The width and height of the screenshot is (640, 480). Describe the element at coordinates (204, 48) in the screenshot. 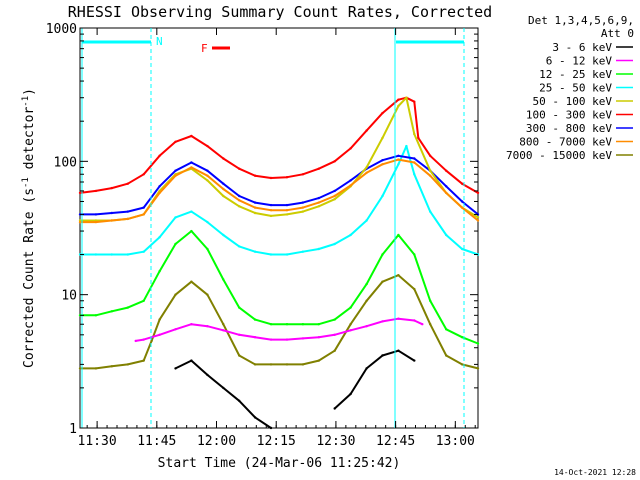

I see `f-flag-label: F` at that location.